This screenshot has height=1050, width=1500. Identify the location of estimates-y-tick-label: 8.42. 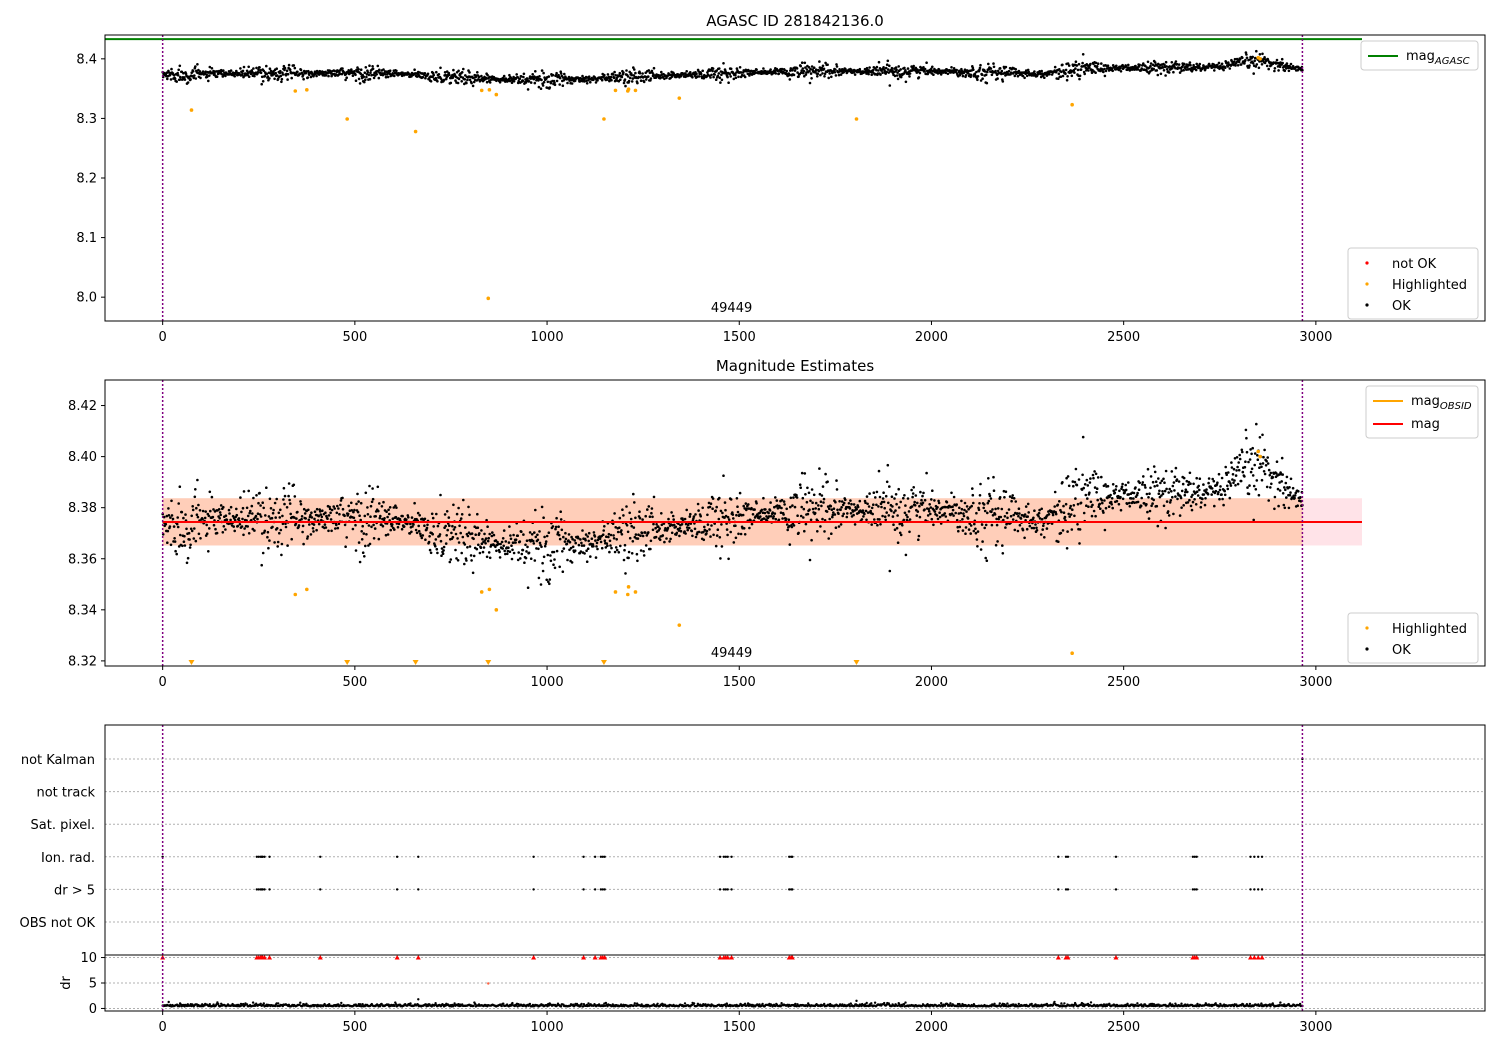
(82, 406).